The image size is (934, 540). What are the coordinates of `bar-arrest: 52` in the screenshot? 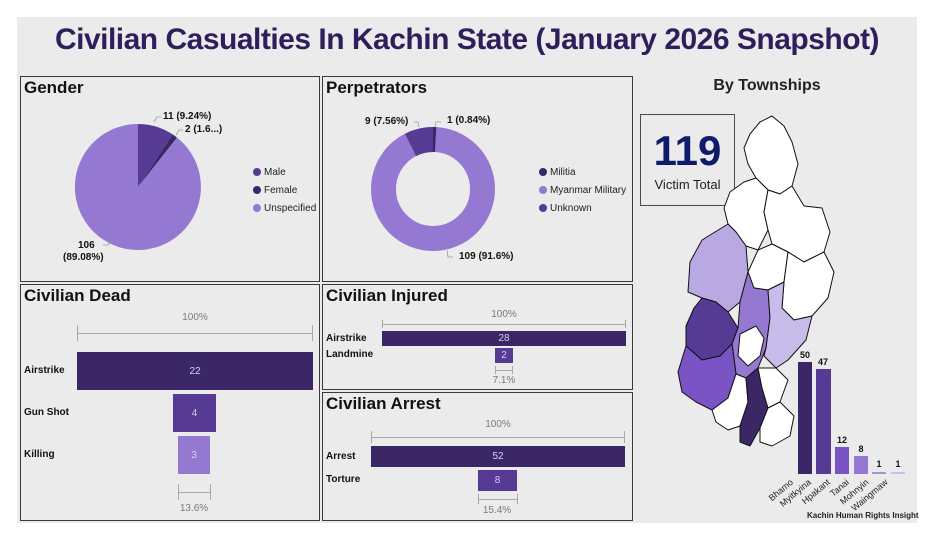 It's located at (498, 456).